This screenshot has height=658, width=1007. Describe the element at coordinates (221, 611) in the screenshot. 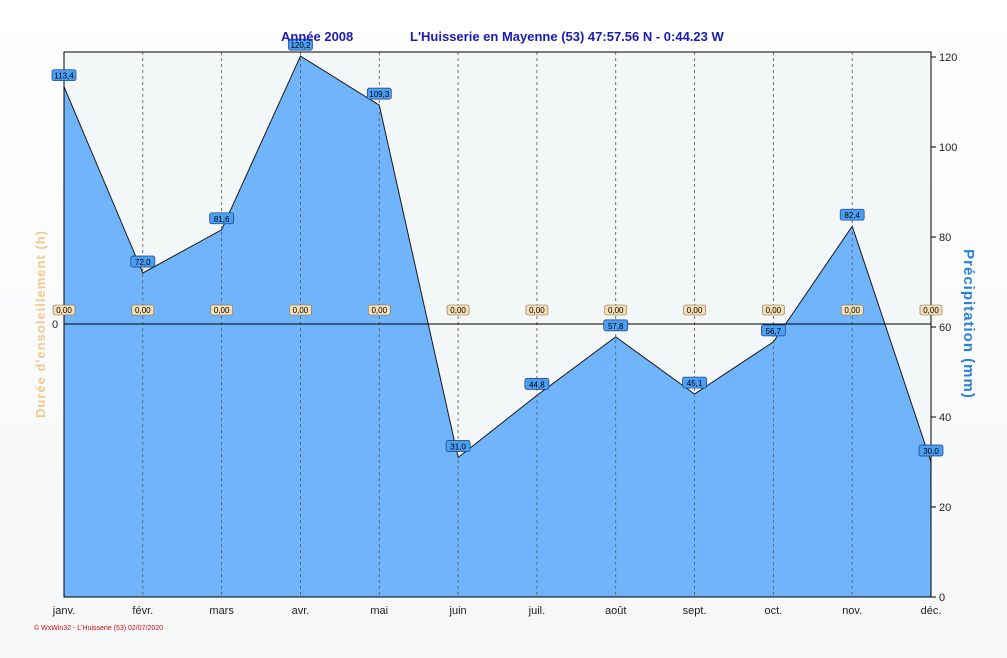

I see `x-tick-label: mars` at that location.